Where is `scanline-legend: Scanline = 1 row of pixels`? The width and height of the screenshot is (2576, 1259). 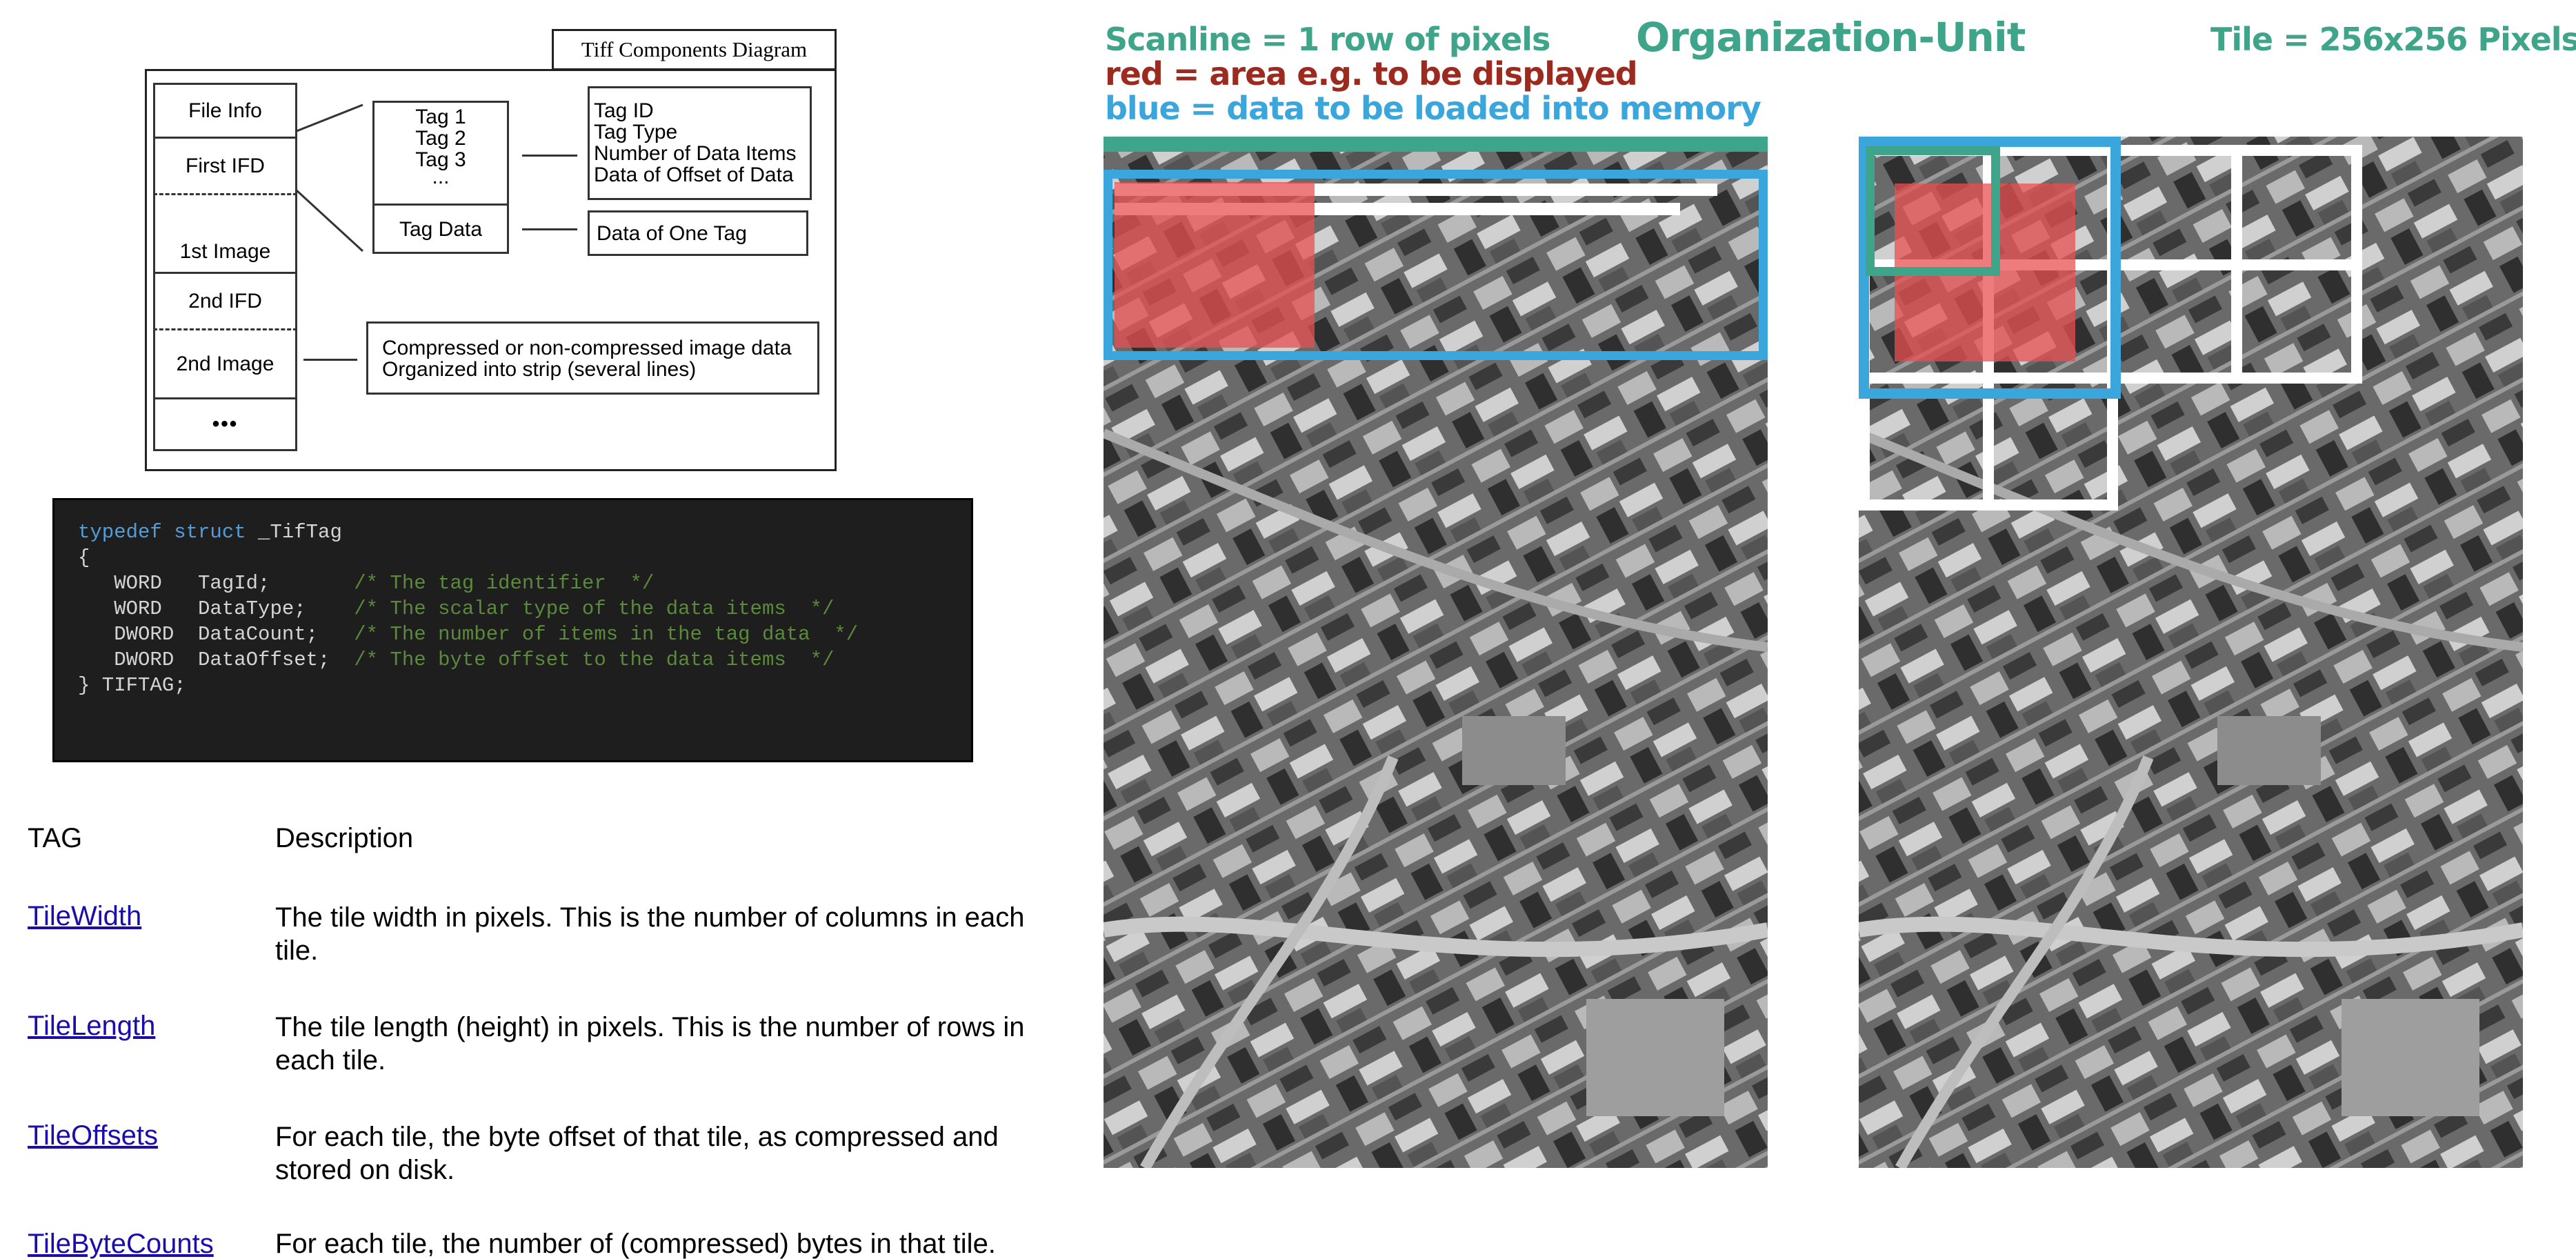 scanline-legend: Scanline = 1 row of pixels is located at coordinates (1327, 39).